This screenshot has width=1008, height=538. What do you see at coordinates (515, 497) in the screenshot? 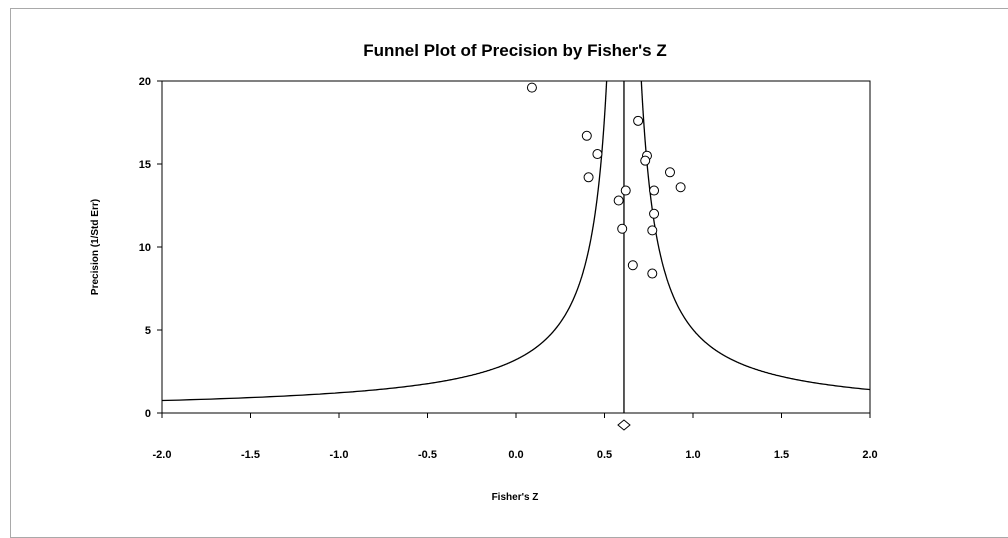
I see `x-axis-title: Fisher's Z` at bounding box center [515, 497].